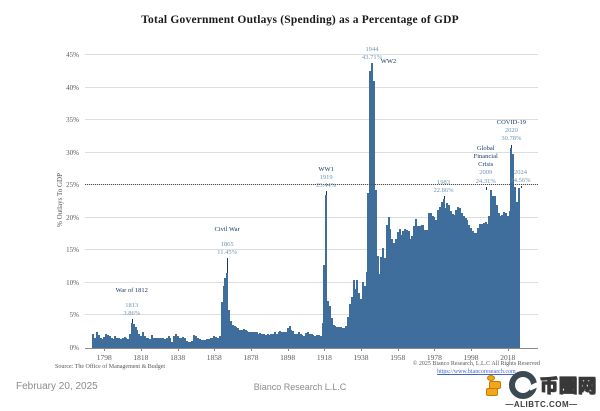  I want to click on annotation-event-text: War of 1812, so click(131, 290).